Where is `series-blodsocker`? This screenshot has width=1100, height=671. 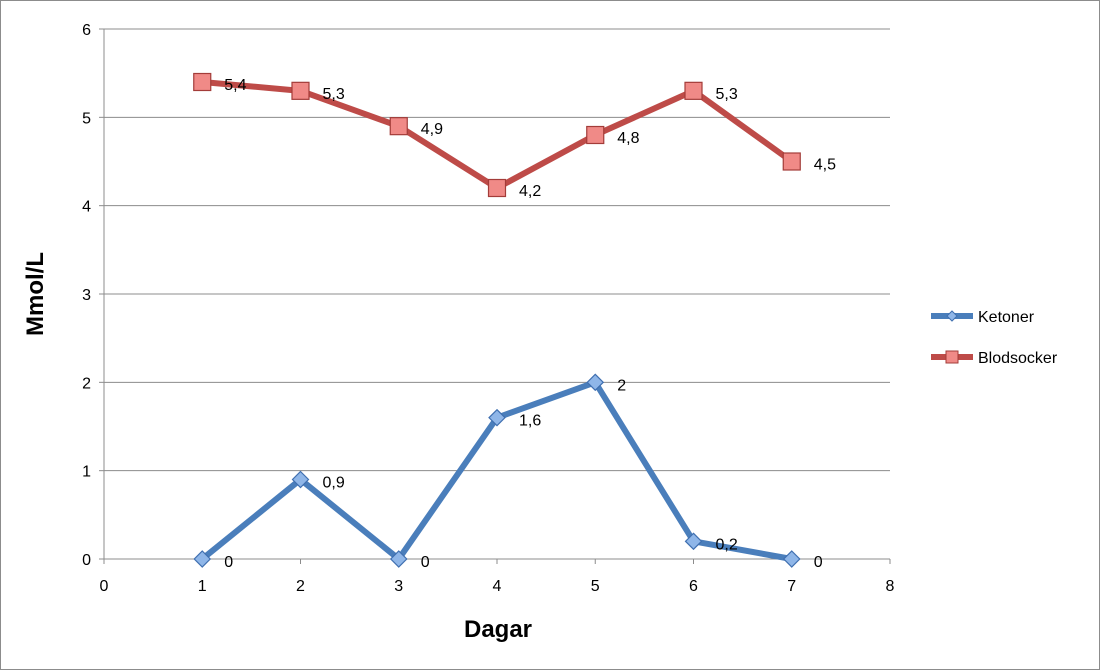
series-blodsocker is located at coordinates (497, 135).